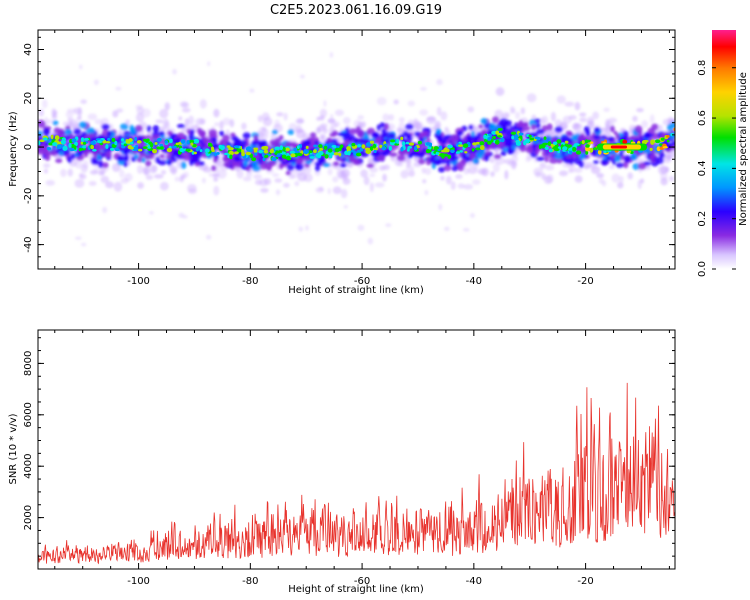 This screenshot has height=600, width=750. Describe the element at coordinates (702, 68) in the screenshot. I see `colorbar-tick-label: 0.8` at that location.